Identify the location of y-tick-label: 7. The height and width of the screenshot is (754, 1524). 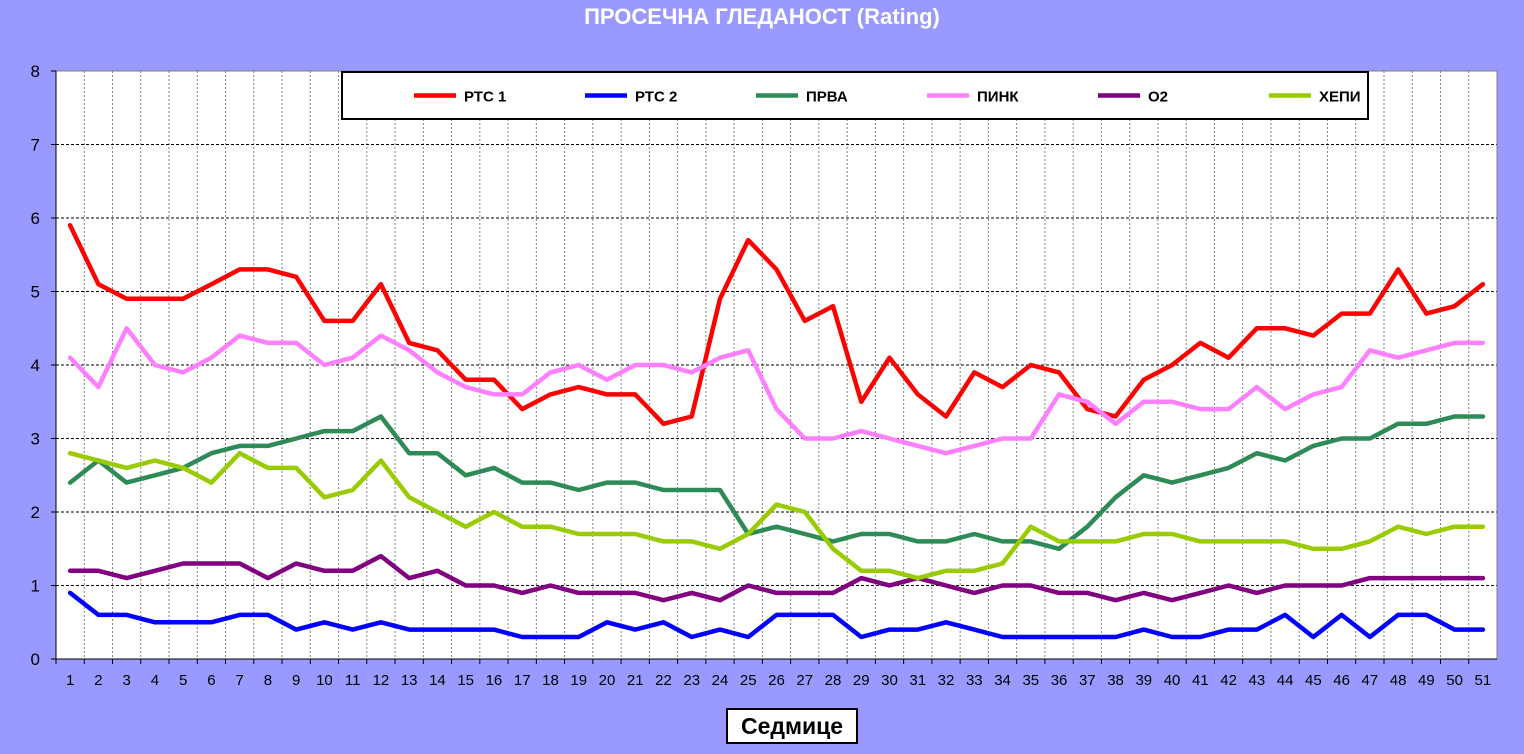
(35, 145).